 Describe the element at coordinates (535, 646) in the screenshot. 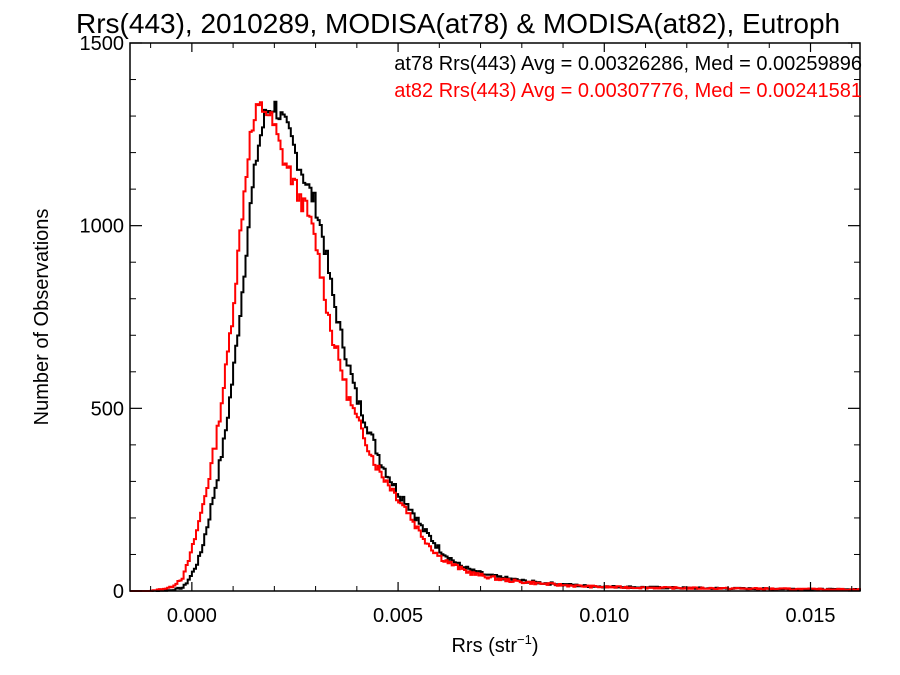

I see `x-axis-label-close: )` at that location.